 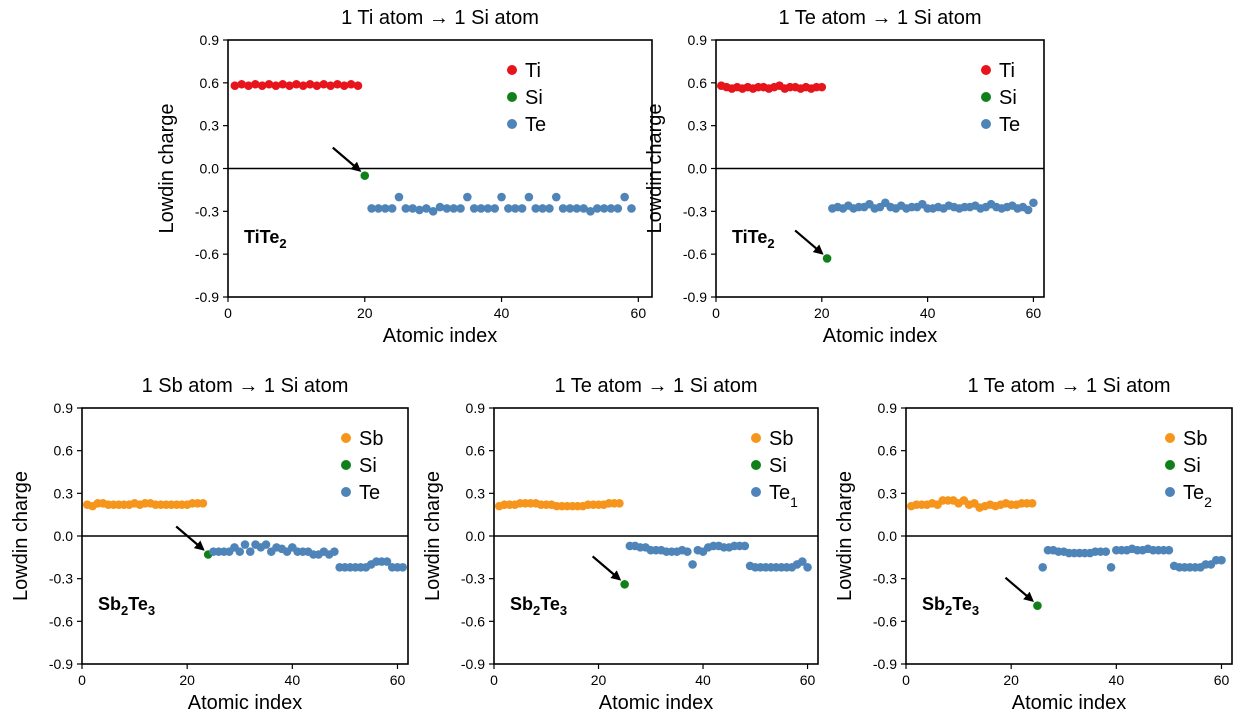 What do you see at coordinates (1032, 503) in the screenshot?
I see `data-point-sb` at bounding box center [1032, 503].